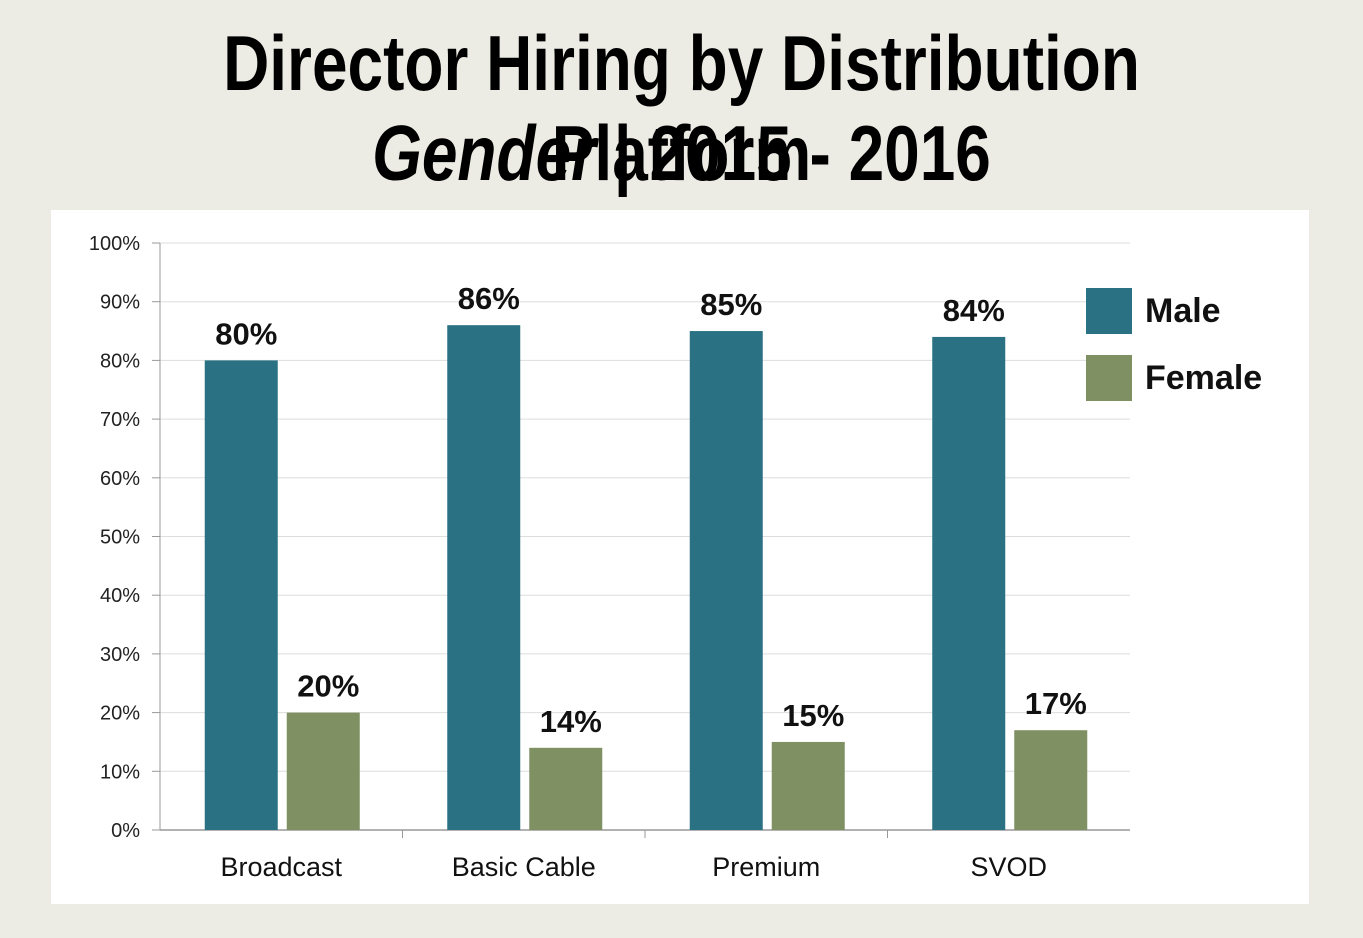 The width and height of the screenshot is (1363, 938). What do you see at coordinates (820, 153) in the screenshot?
I see `title-years: 2015 - 2016` at bounding box center [820, 153].